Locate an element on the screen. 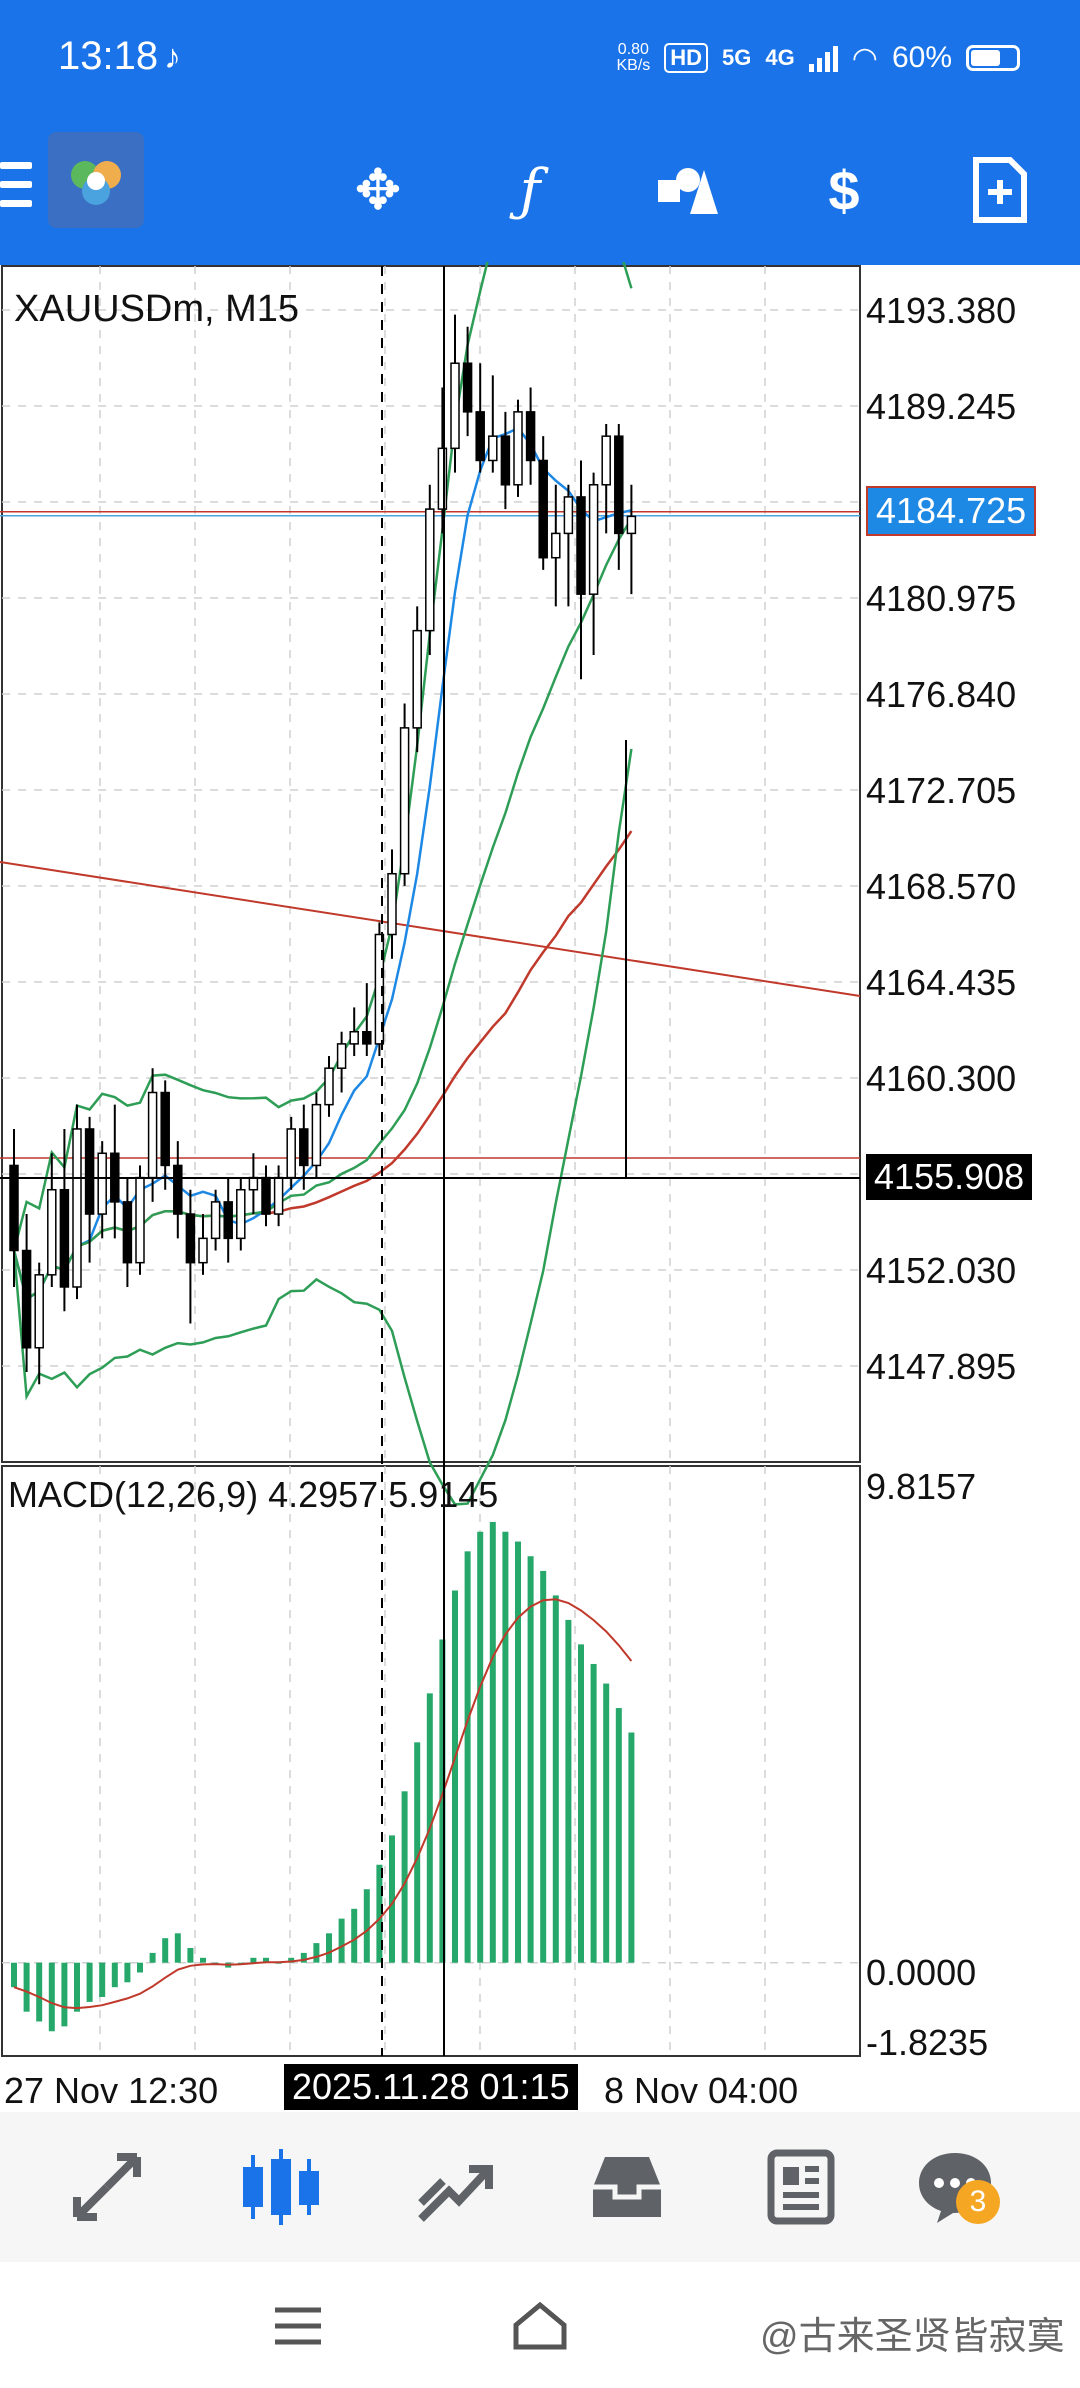 The image size is (1080, 2388). price-label: 4152.030 is located at coordinates (941, 1270).